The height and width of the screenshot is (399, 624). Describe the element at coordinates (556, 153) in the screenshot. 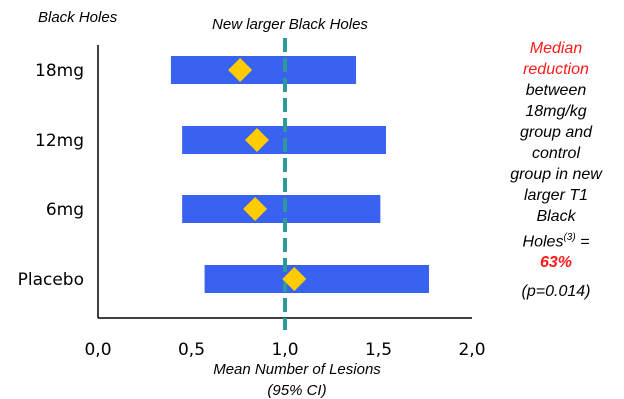

I see `note-line6: control` at that location.